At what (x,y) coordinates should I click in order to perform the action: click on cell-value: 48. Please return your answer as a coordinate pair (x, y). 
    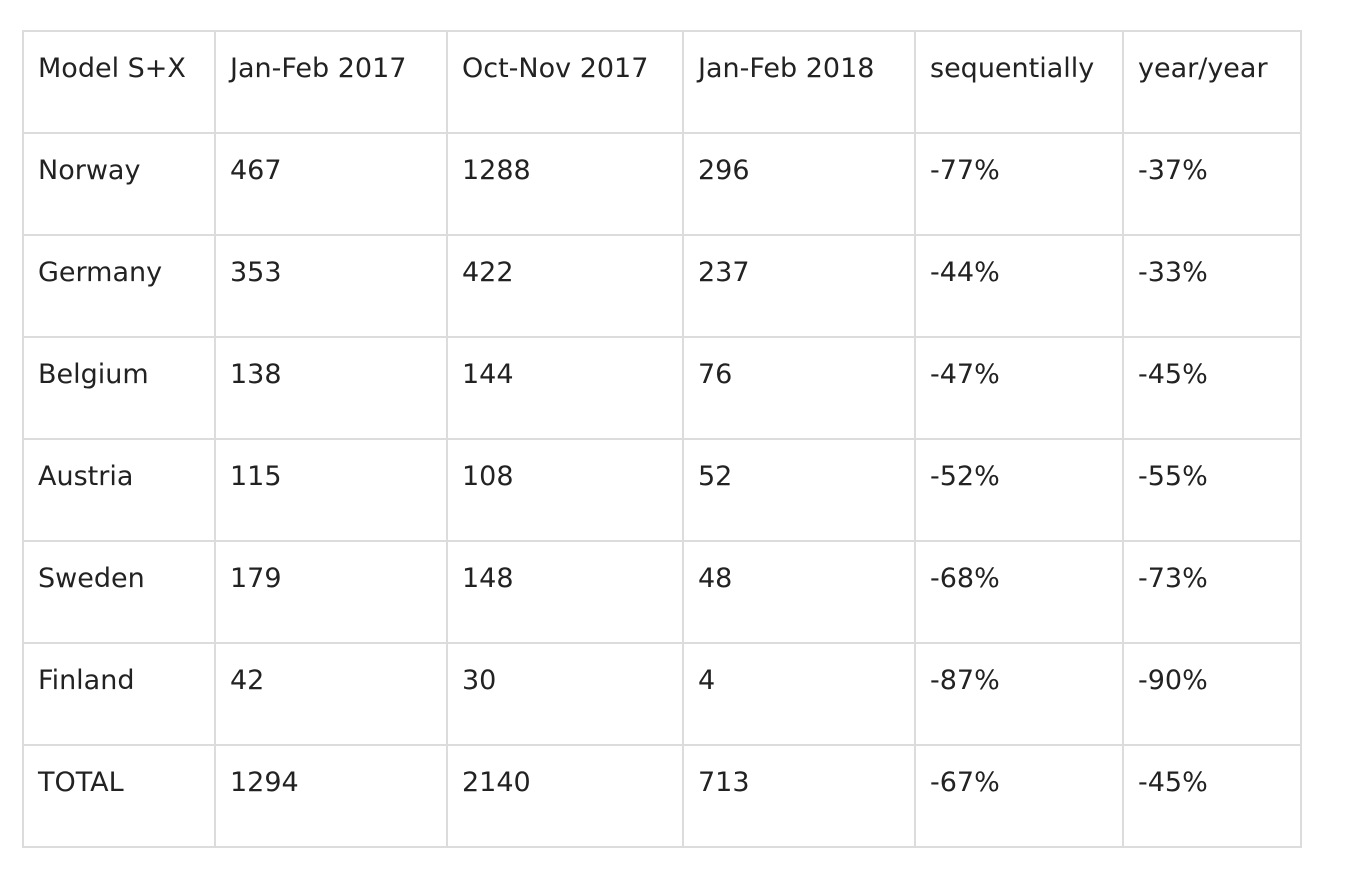
    Looking at the image, I should click on (715, 578).